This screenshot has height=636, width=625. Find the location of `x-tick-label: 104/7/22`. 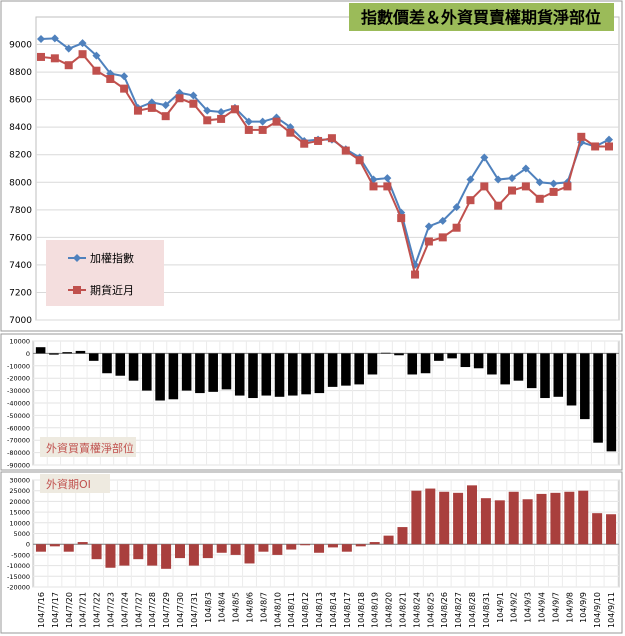

x-tick-label: 104/7/22 is located at coordinates (97, 610).